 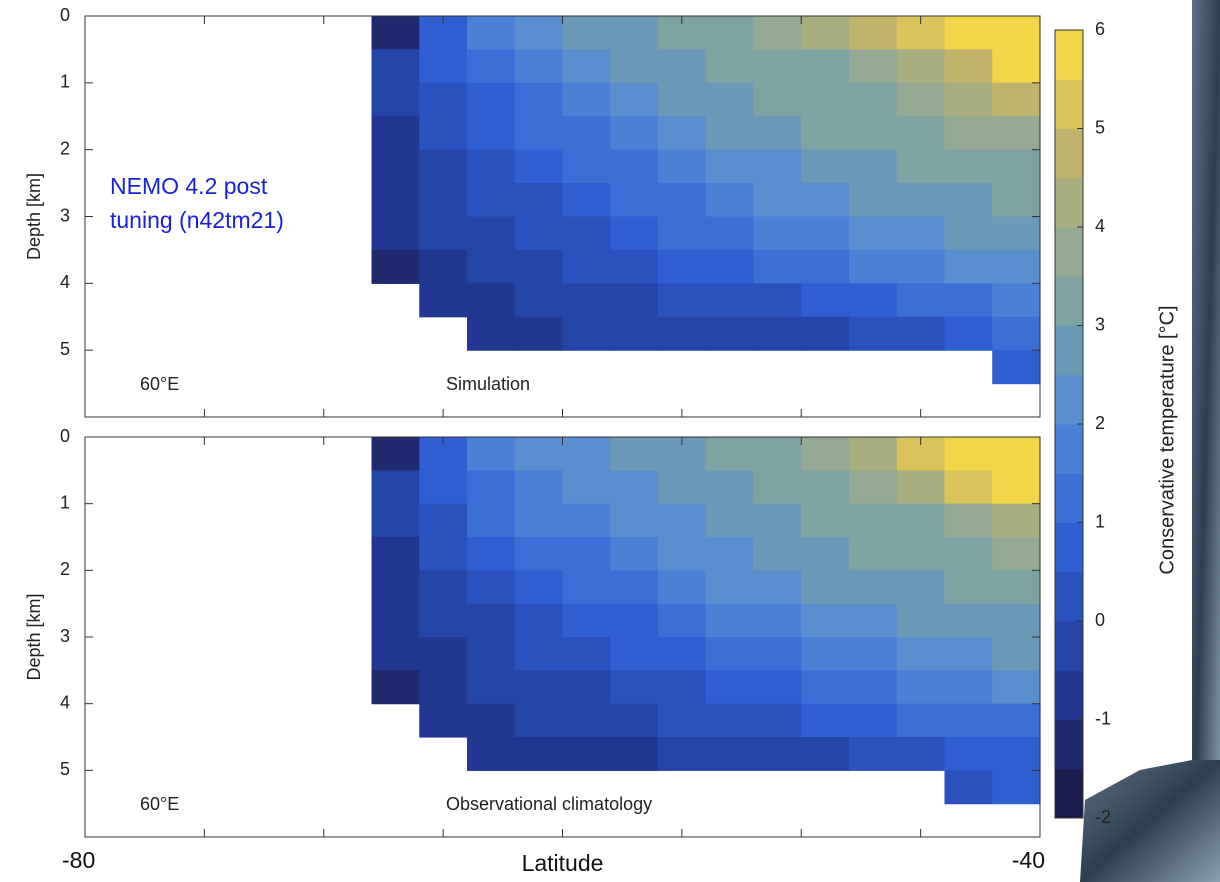 I want to click on y-tick-label: 0, so click(x=65, y=436).